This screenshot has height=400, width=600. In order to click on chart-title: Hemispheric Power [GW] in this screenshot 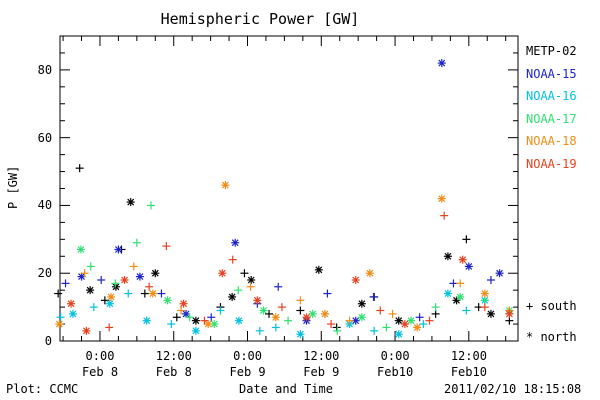, I will do `click(260, 19)`.